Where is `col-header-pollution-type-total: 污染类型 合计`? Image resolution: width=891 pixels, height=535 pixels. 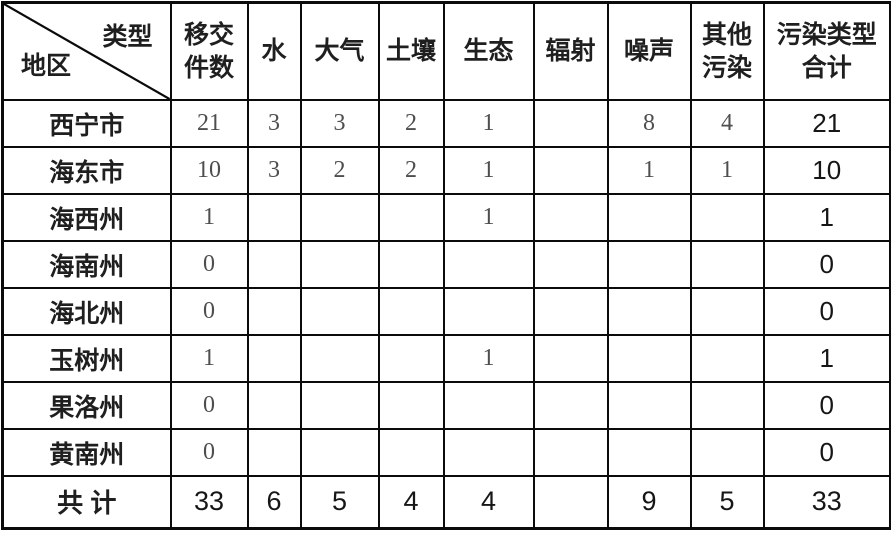
col-header-pollution-type-total: 污染类型 合计 is located at coordinates (826, 51).